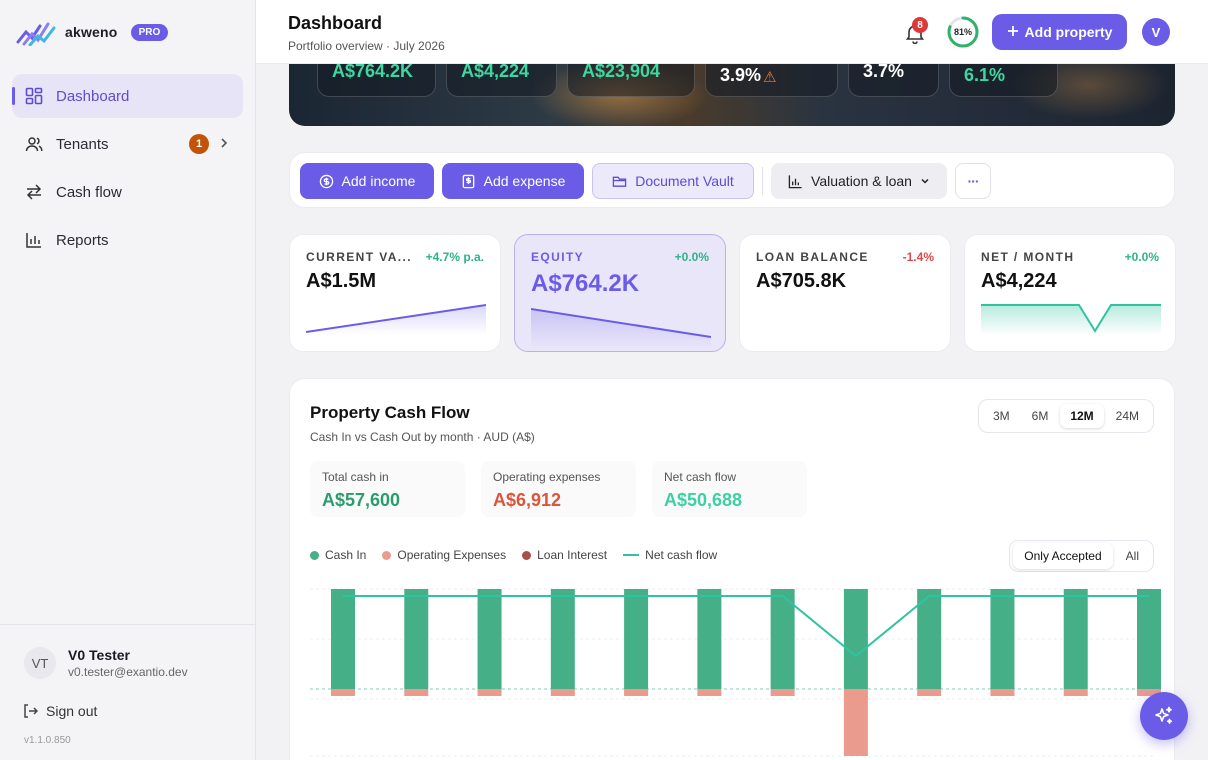 The height and width of the screenshot is (760, 1208). I want to click on accepted-toggle: Only Accepted All, so click(1081, 556).